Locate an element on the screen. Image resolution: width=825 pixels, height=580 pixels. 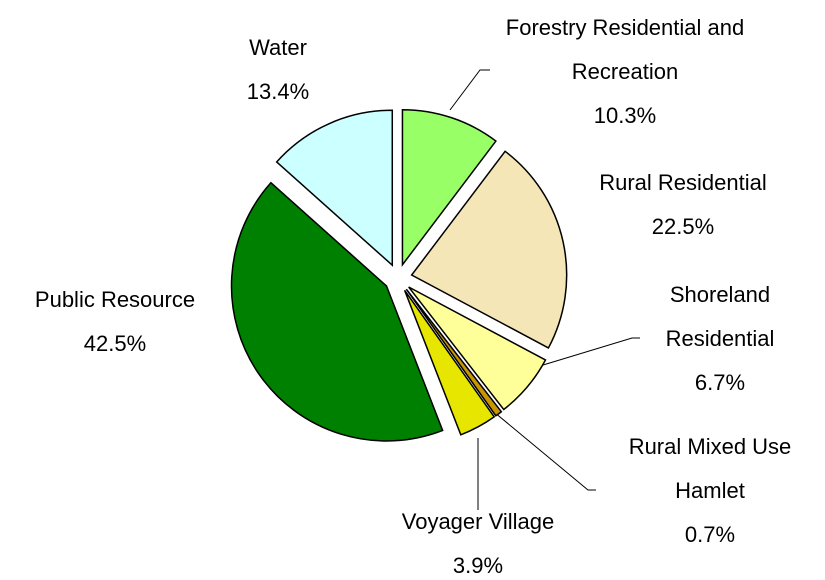
category-label: Rural Residential is located at coordinates (683, 182).